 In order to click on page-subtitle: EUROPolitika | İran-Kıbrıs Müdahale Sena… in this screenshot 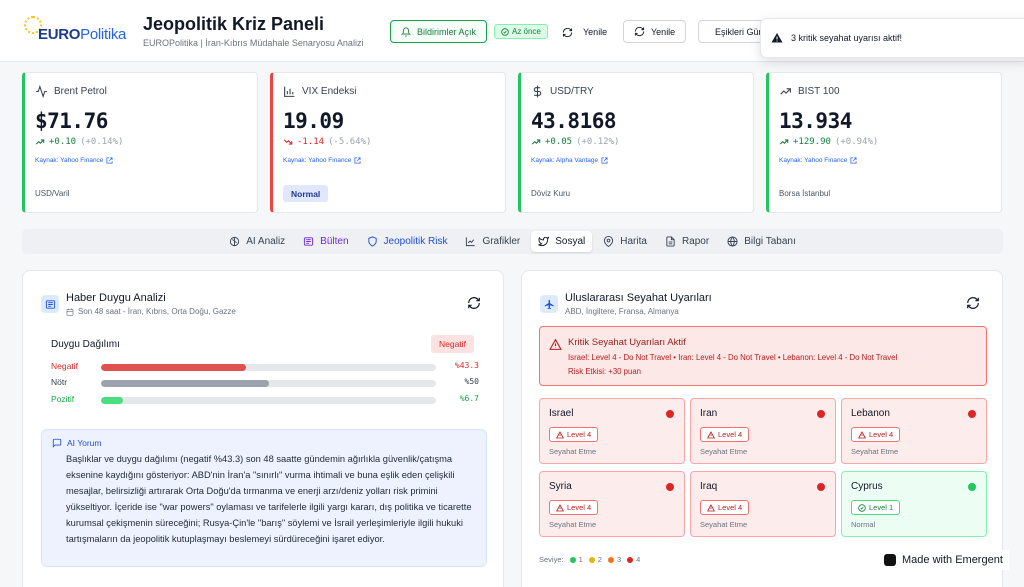, I will do `click(253, 43)`.